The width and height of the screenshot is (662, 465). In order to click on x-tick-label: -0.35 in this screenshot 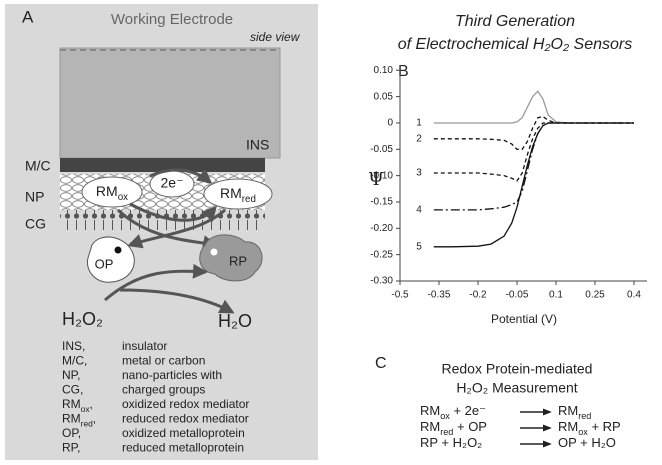, I will do `click(439, 295)`.